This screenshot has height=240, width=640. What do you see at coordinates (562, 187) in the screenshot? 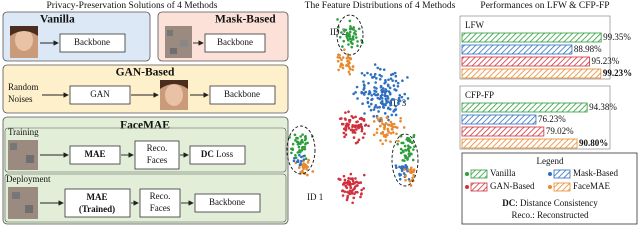
I see `legend-swatch` at bounding box center [562, 187].